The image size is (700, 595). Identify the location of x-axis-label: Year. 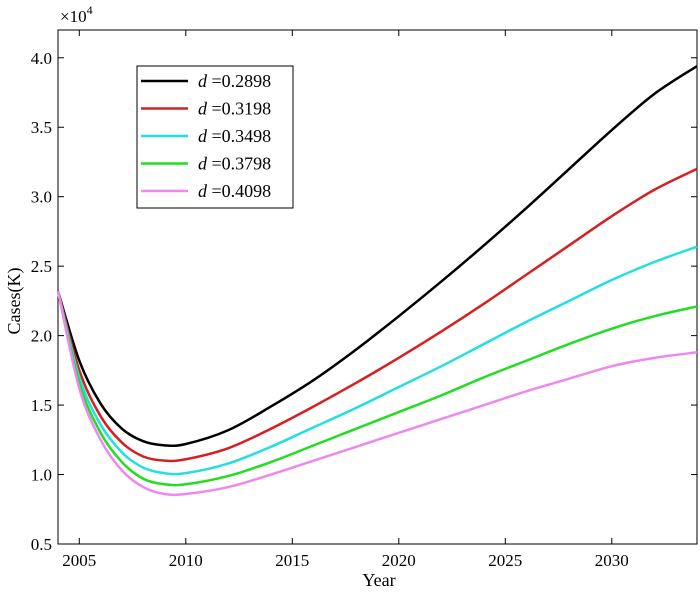
(378, 580).